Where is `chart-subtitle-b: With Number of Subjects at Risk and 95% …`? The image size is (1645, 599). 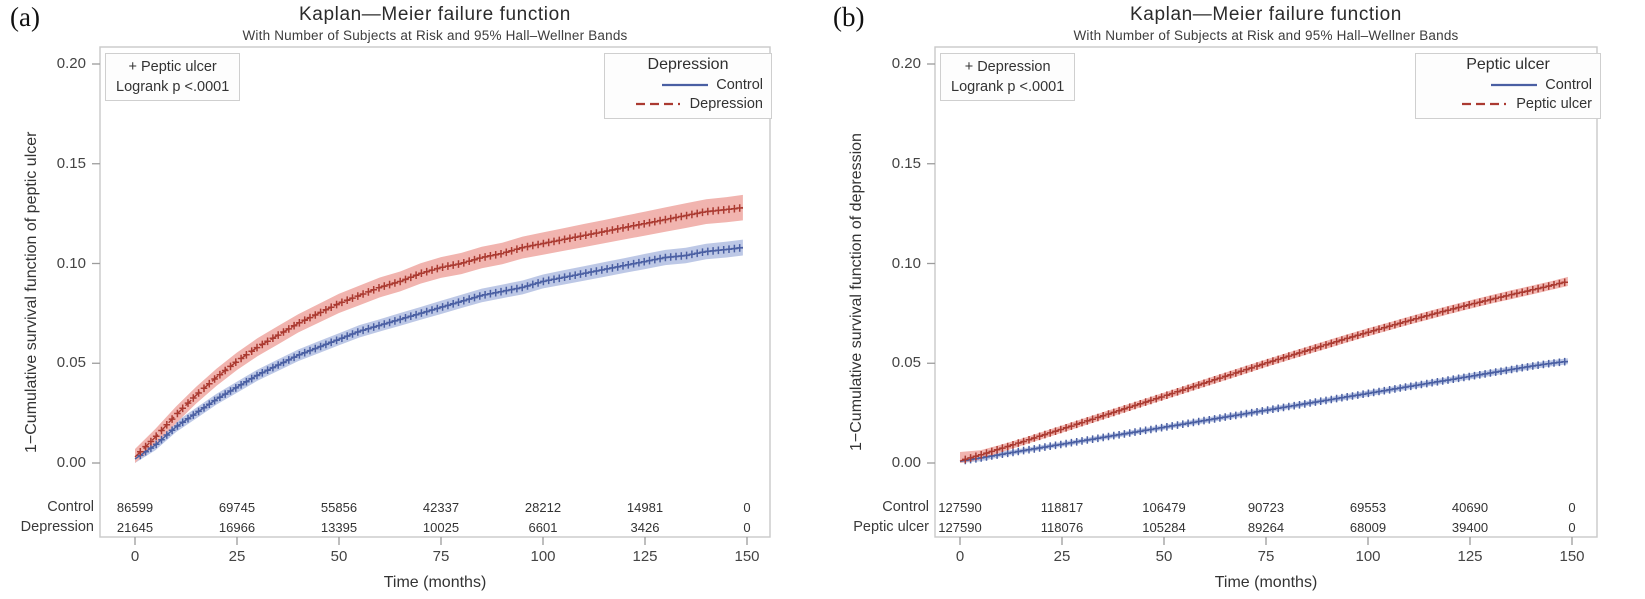
chart-subtitle-b: With Number of Subjects at Risk and 95% … is located at coordinates (1266, 35).